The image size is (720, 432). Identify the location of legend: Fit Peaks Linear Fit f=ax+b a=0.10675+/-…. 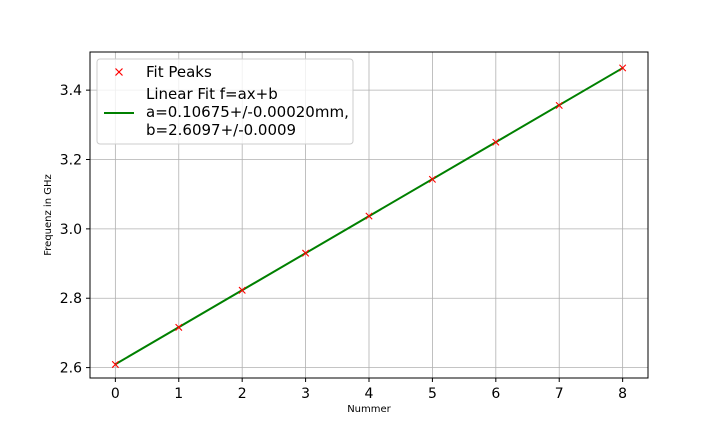
(225, 101).